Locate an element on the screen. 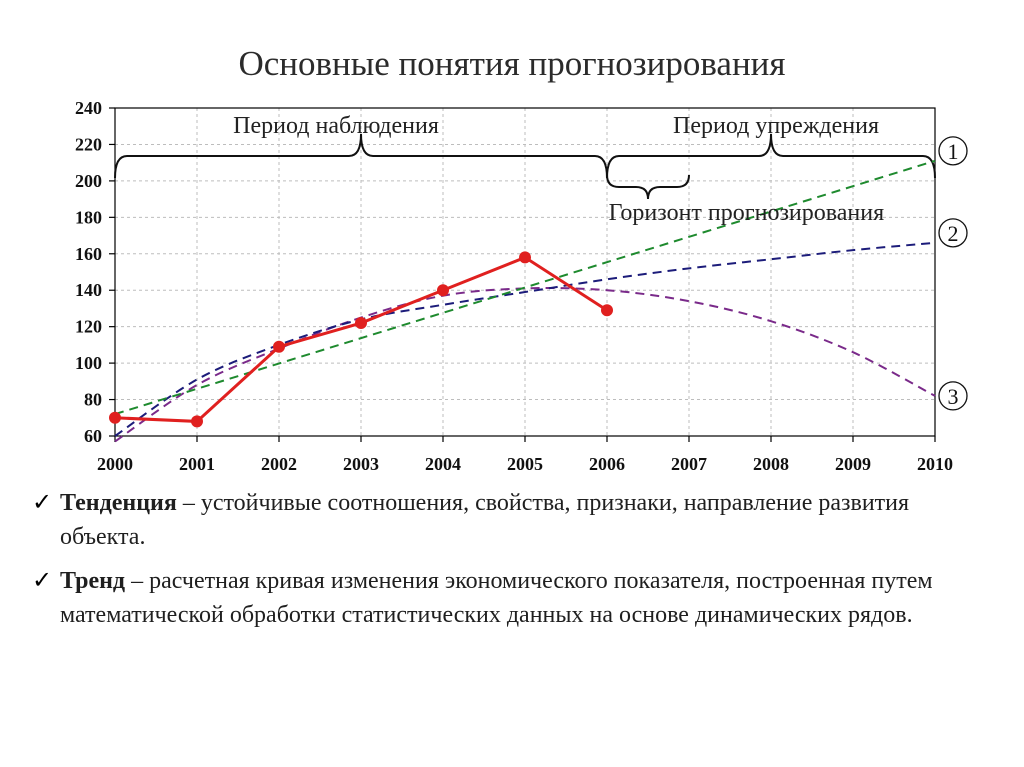 The height and width of the screenshot is (767, 1024). observation-label: Период наблюдения is located at coordinates (336, 126).